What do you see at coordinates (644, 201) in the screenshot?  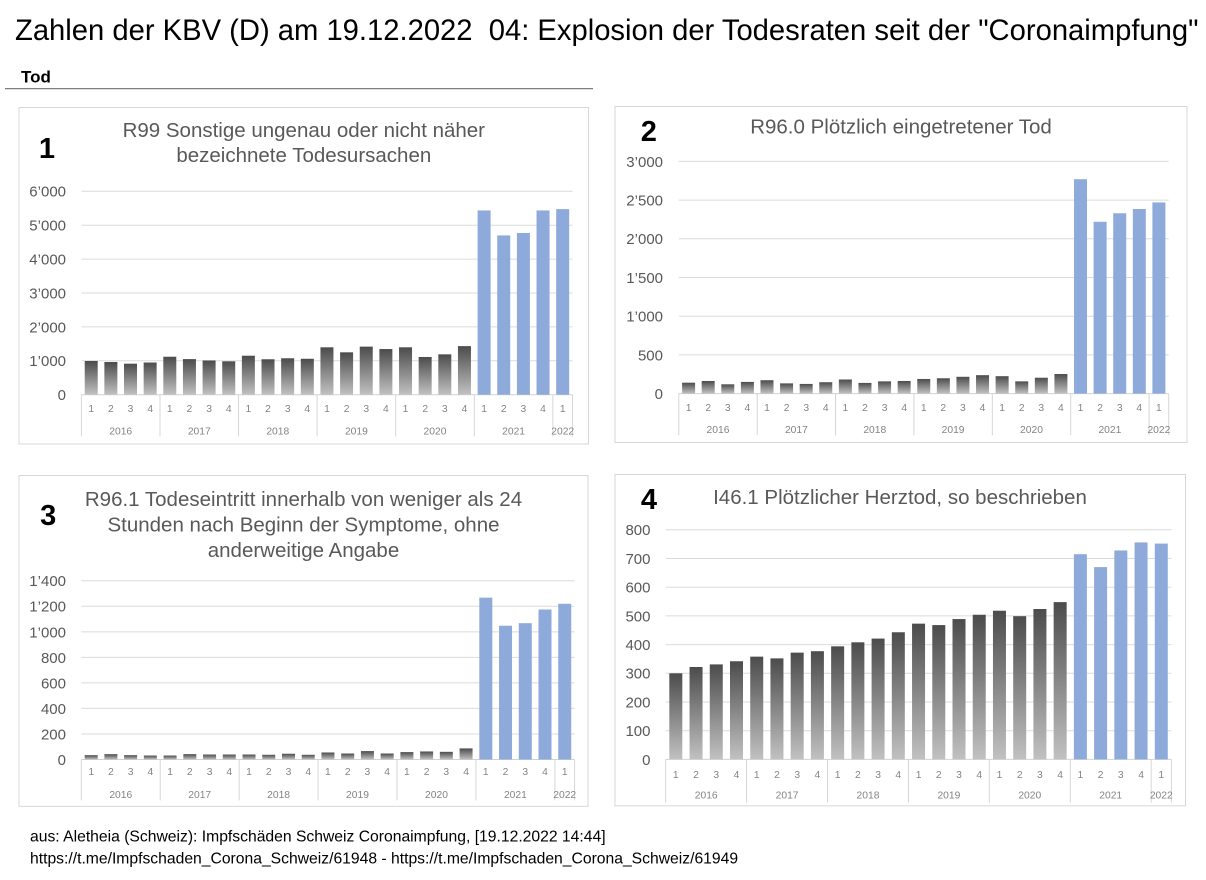 I see `svg-text: 2’500` at bounding box center [644, 201].